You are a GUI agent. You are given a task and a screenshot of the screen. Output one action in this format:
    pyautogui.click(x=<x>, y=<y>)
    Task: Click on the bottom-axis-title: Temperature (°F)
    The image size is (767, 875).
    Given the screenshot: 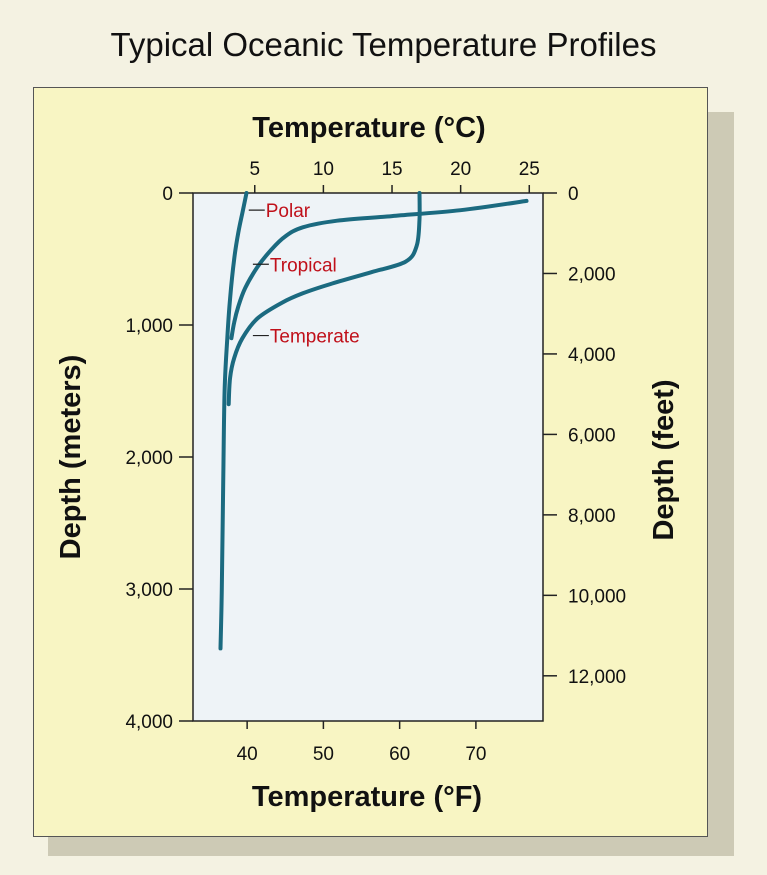 What is the action you would take?
    pyautogui.click(x=367, y=797)
    